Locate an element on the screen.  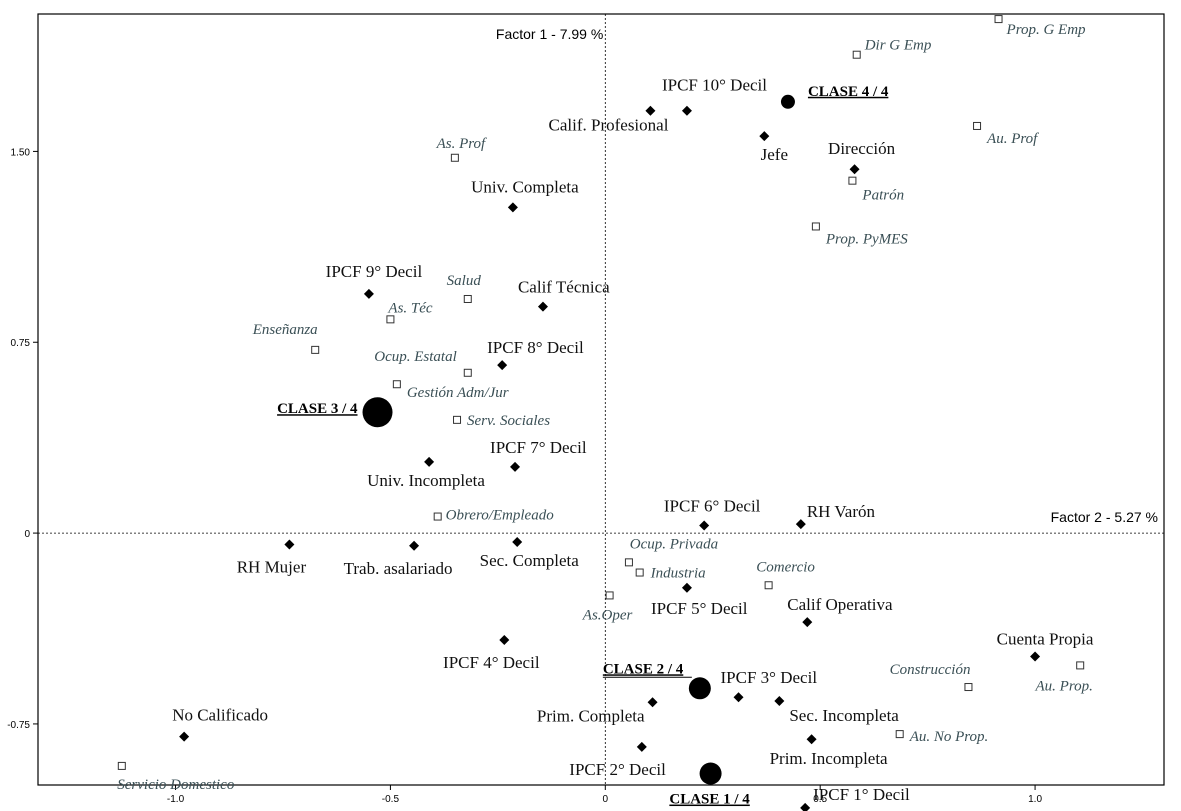
active-marker-trab-asalariado is located at coordinates (414, 545).